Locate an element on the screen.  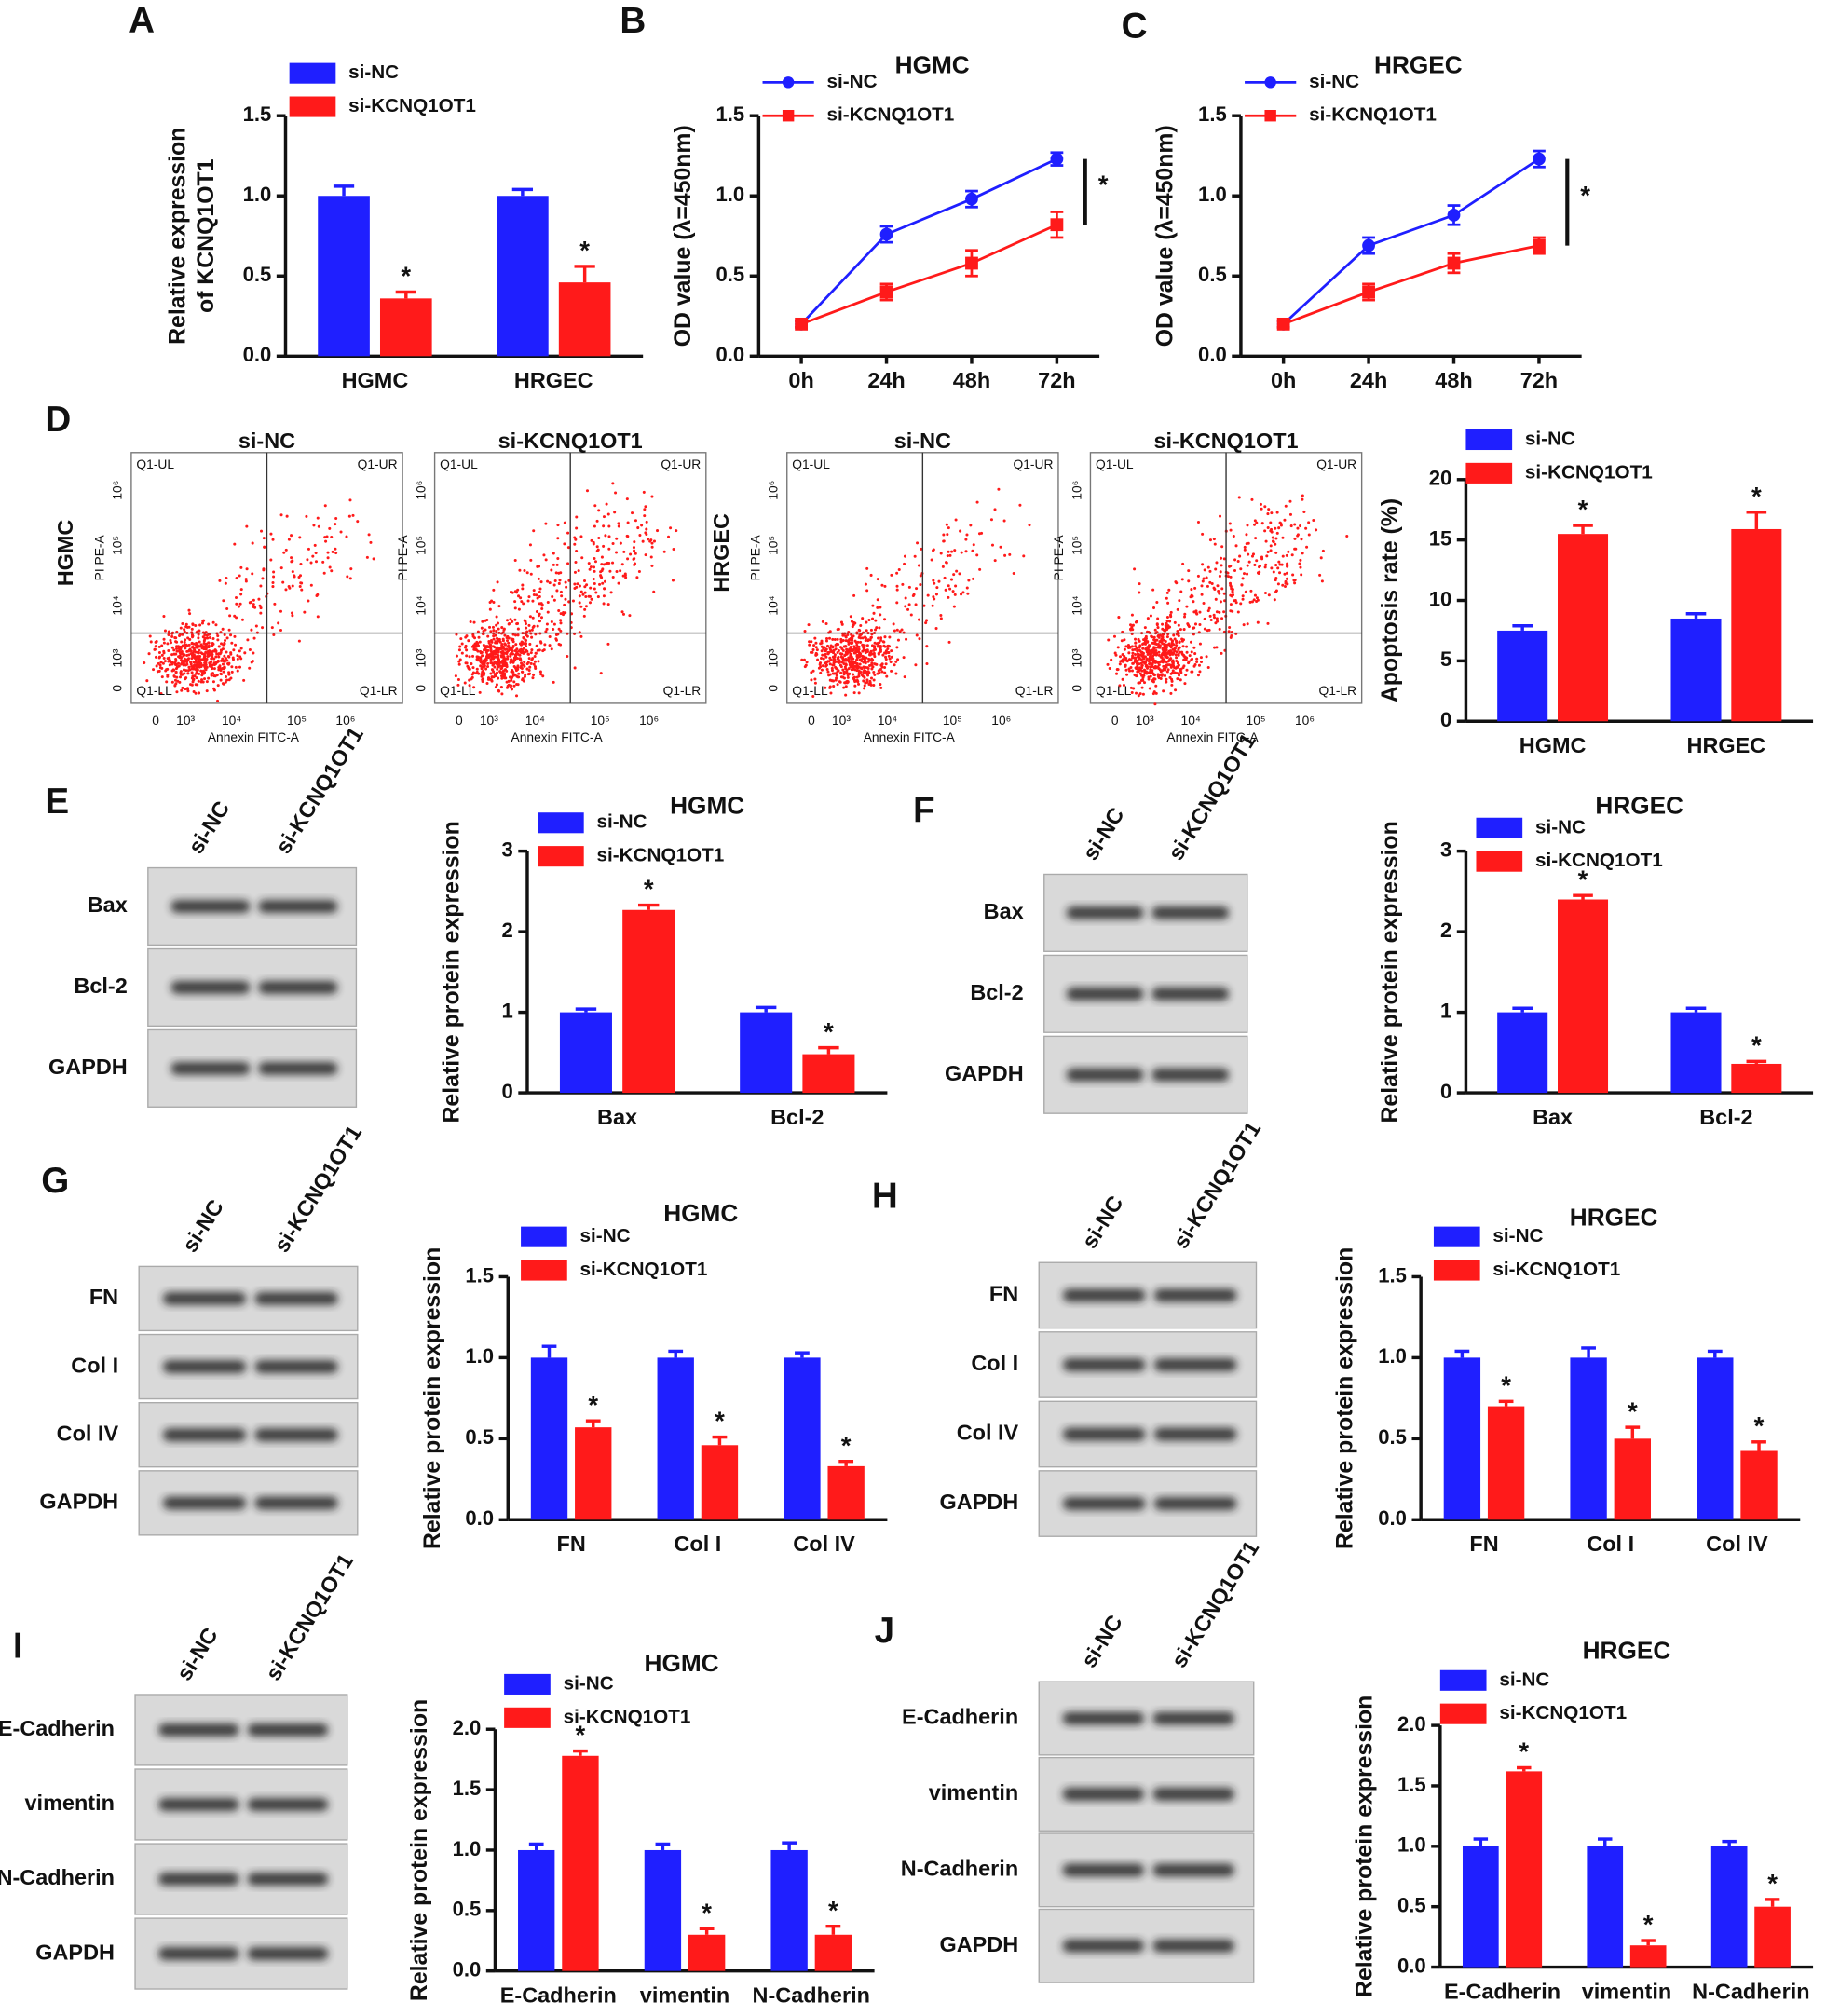
y-axis-label: OD value (λ=450nm) is located at coordinates (683, 236).